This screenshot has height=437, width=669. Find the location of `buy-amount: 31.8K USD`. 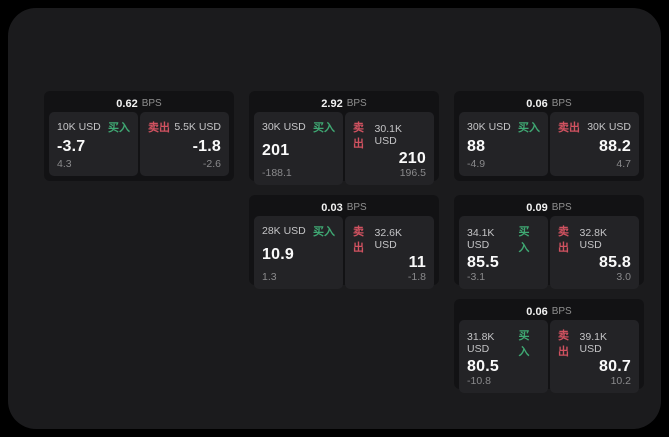

buy-amount: 31.8K USD is located at coordinates (481, 343).